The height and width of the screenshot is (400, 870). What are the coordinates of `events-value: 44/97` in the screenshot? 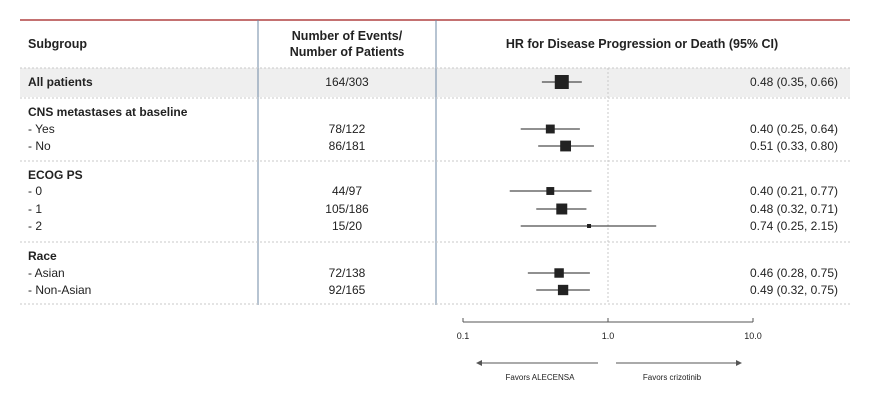 It's located at (347, 191).